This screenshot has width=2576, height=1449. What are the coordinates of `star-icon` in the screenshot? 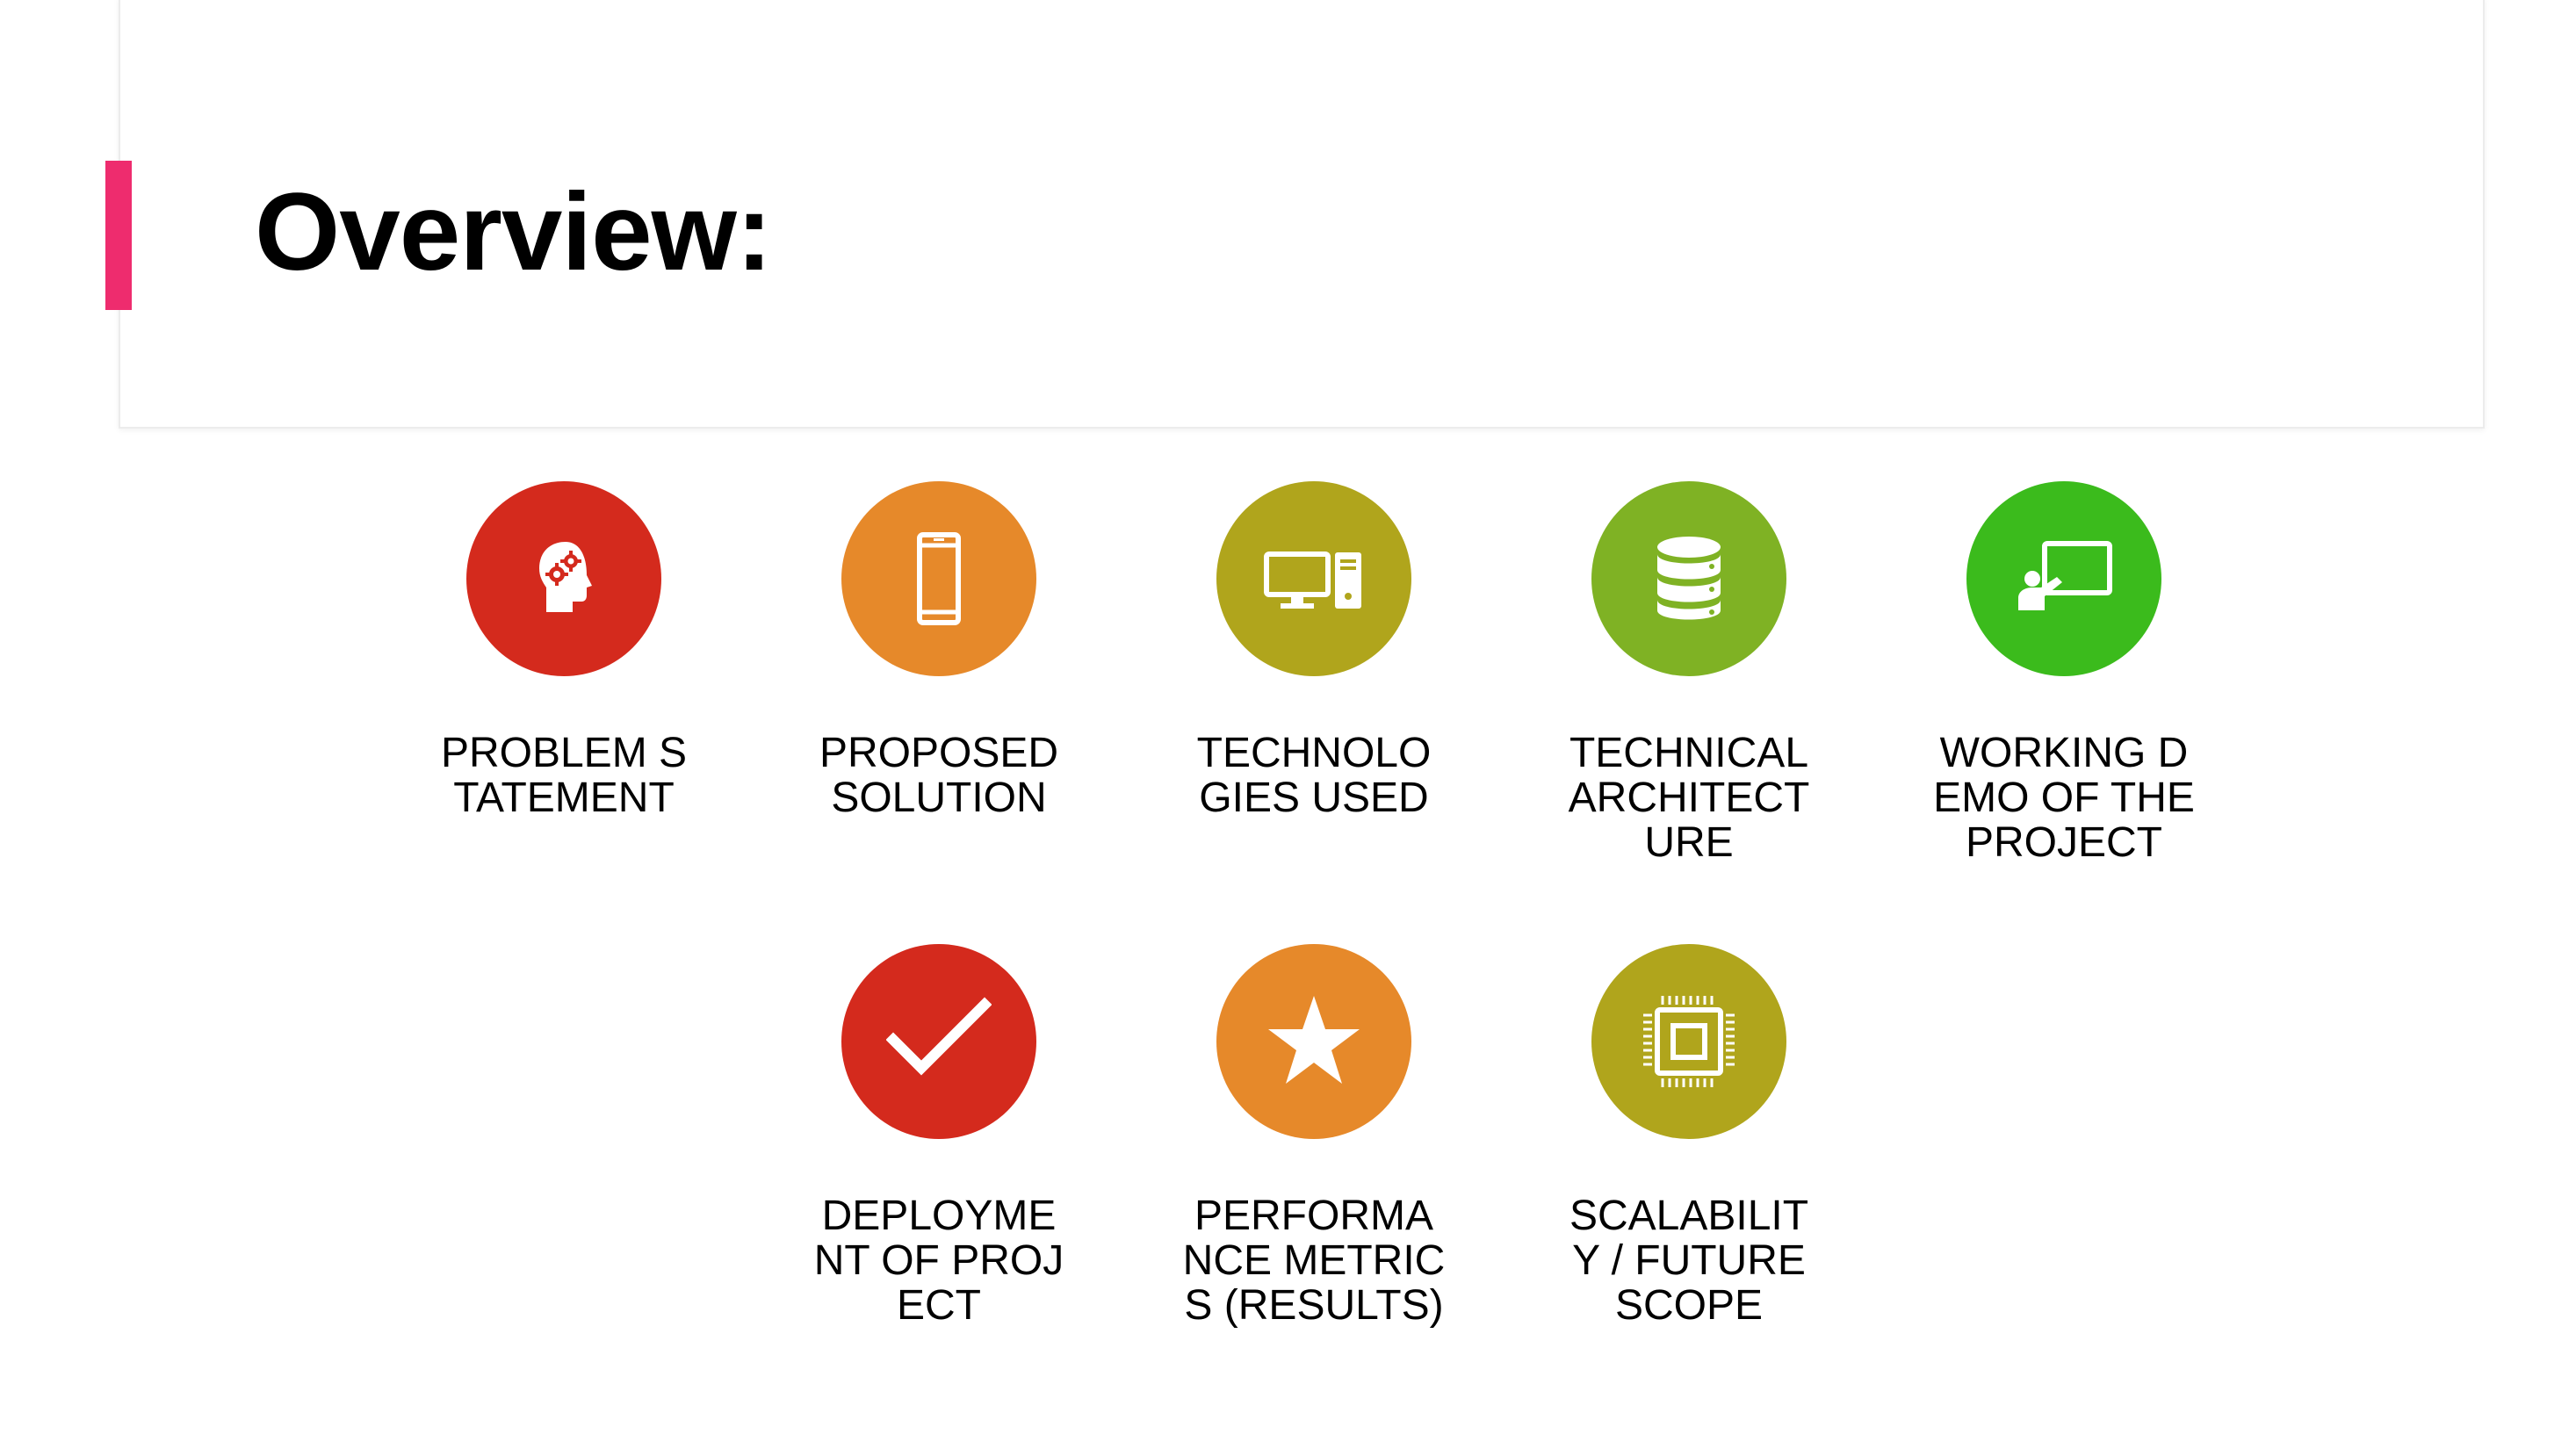 It's located at (1314, 1040).